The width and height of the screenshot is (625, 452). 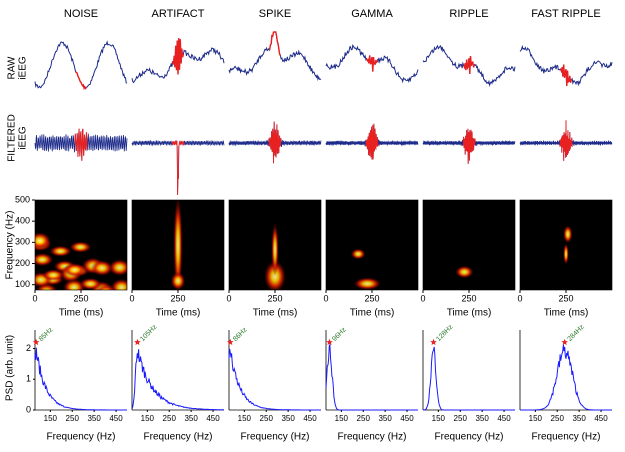 I want to click on y-tick-label: 1, so click(x=28, y=379).